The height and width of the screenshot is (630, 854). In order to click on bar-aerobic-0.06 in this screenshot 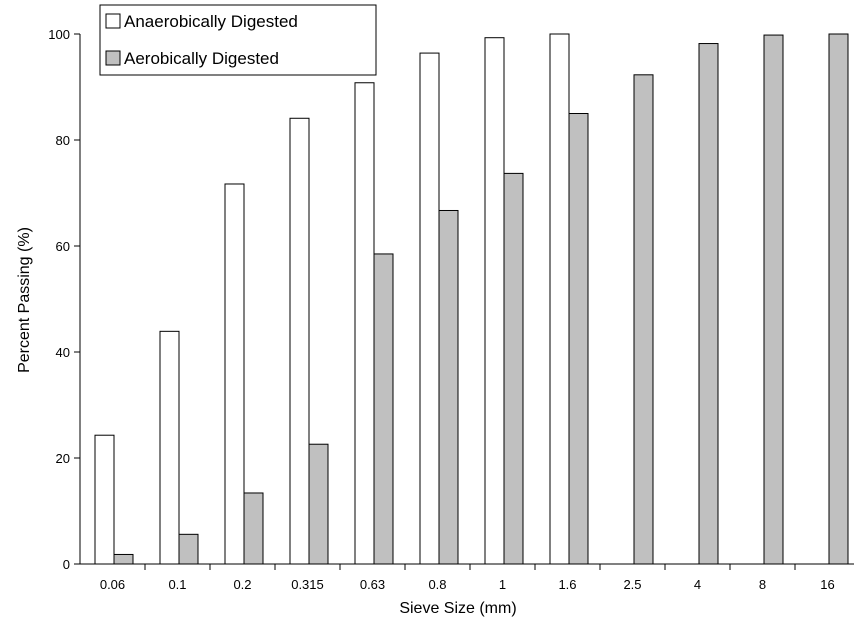, I will do `click(123, 559)`.